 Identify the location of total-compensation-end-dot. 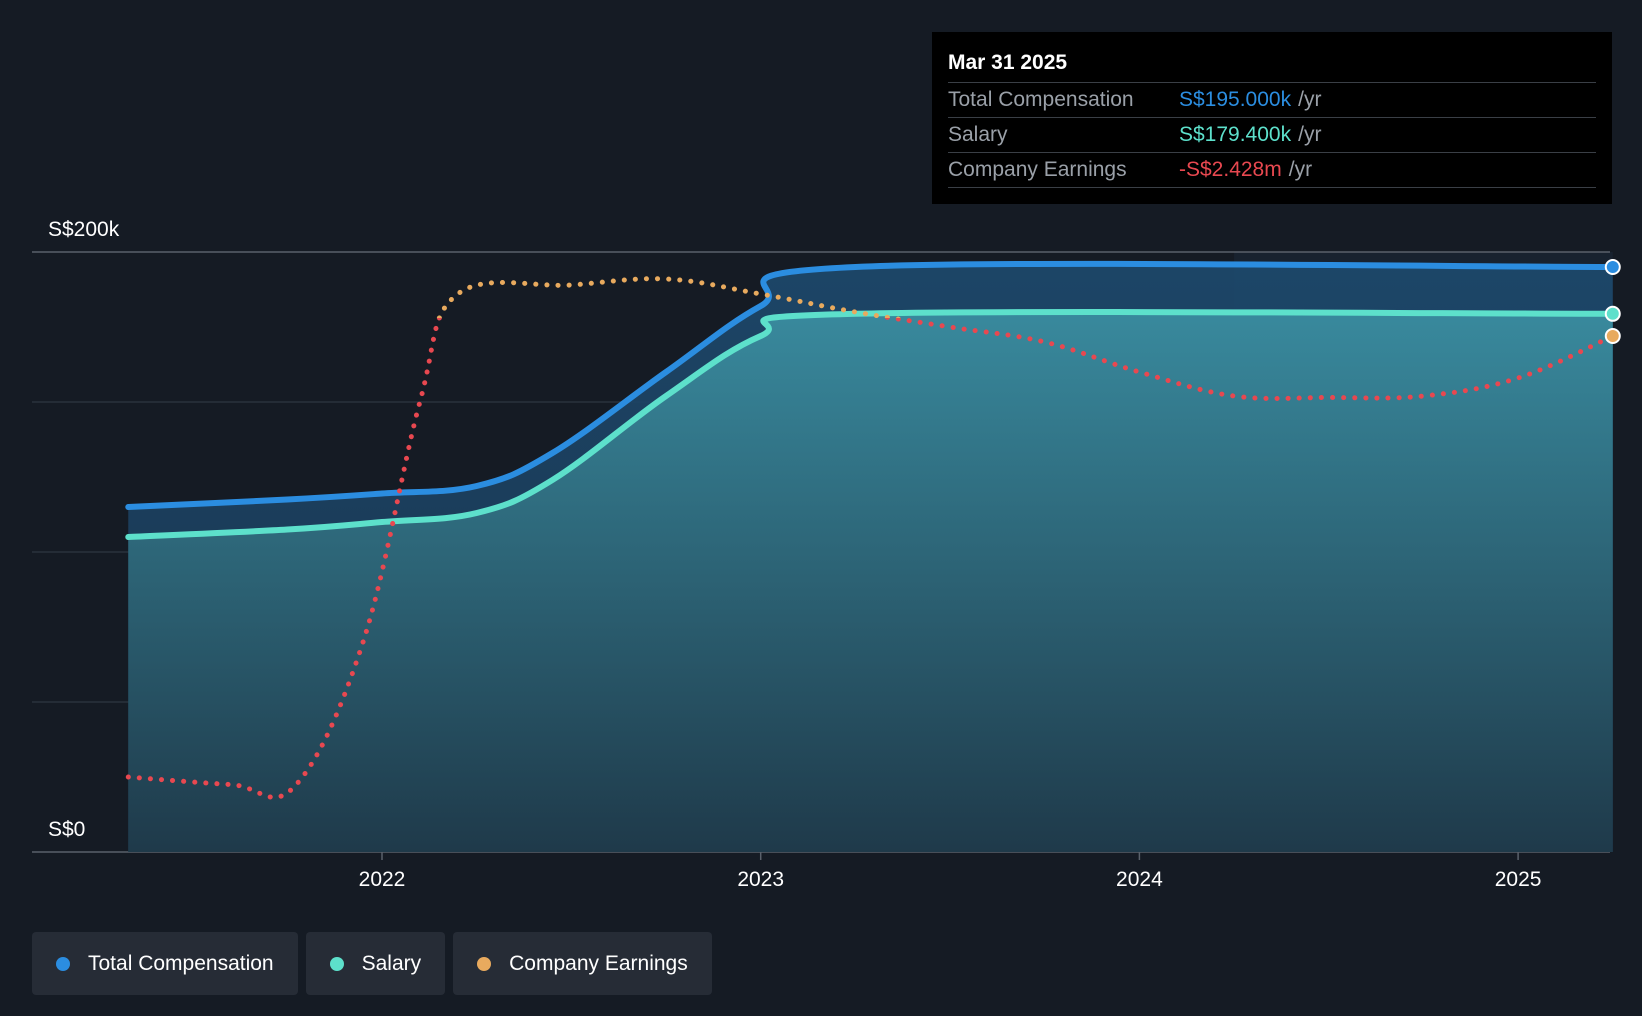
(1612, 267).